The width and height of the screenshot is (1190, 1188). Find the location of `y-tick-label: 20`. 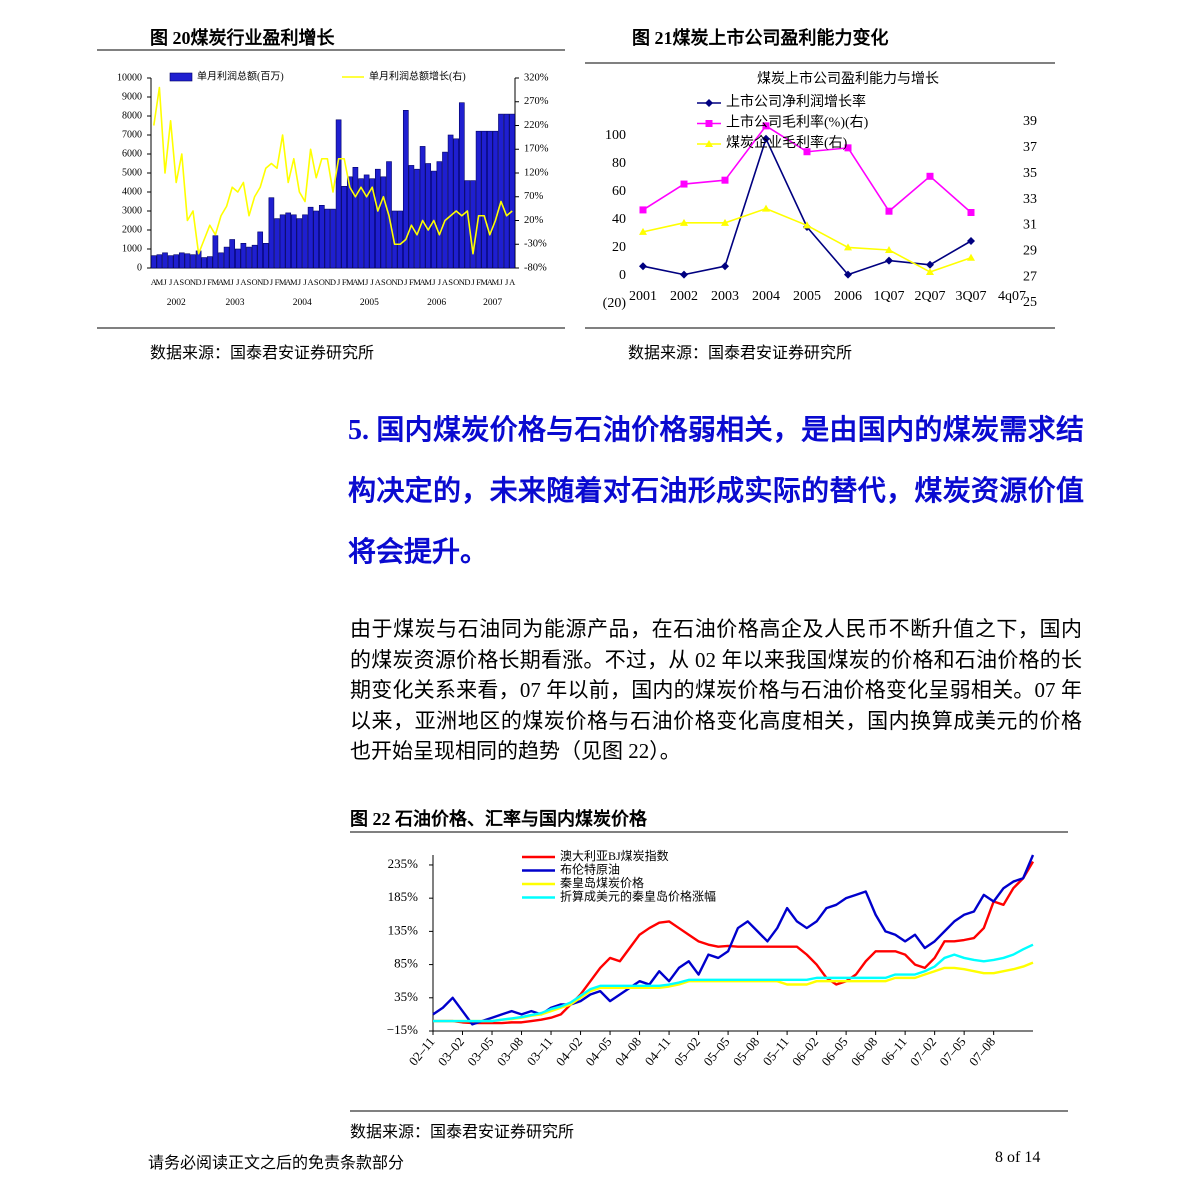

y-tick-label: 20 is located at coordinates (619, 247).